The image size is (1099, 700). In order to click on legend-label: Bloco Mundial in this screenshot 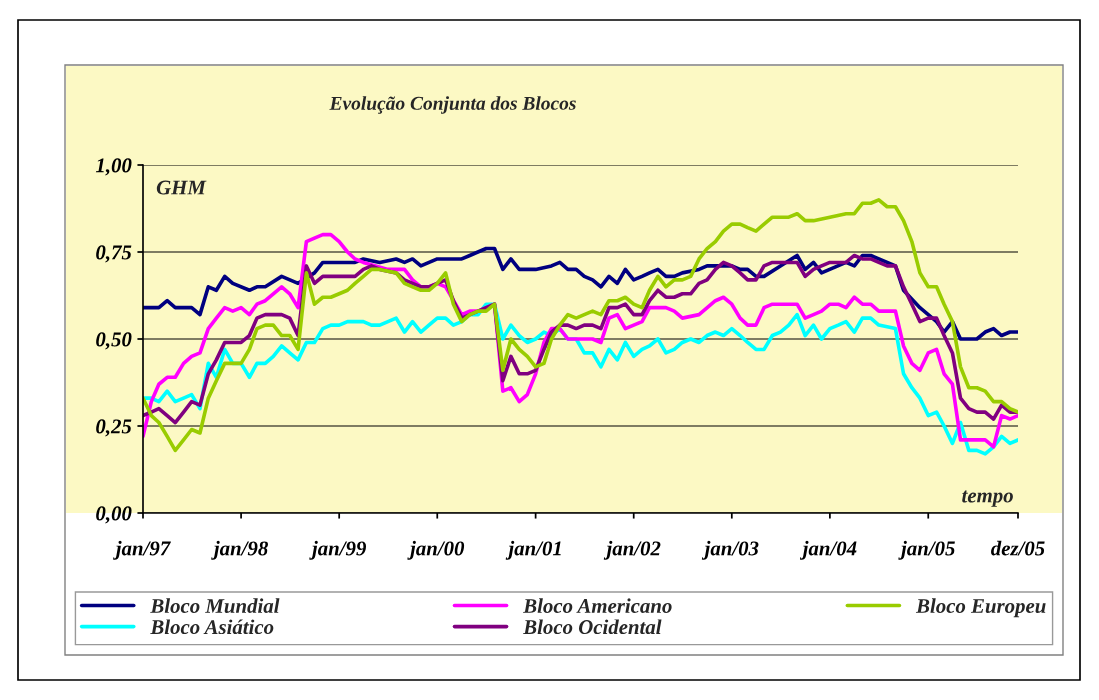, I will do `click(215, 606)`.